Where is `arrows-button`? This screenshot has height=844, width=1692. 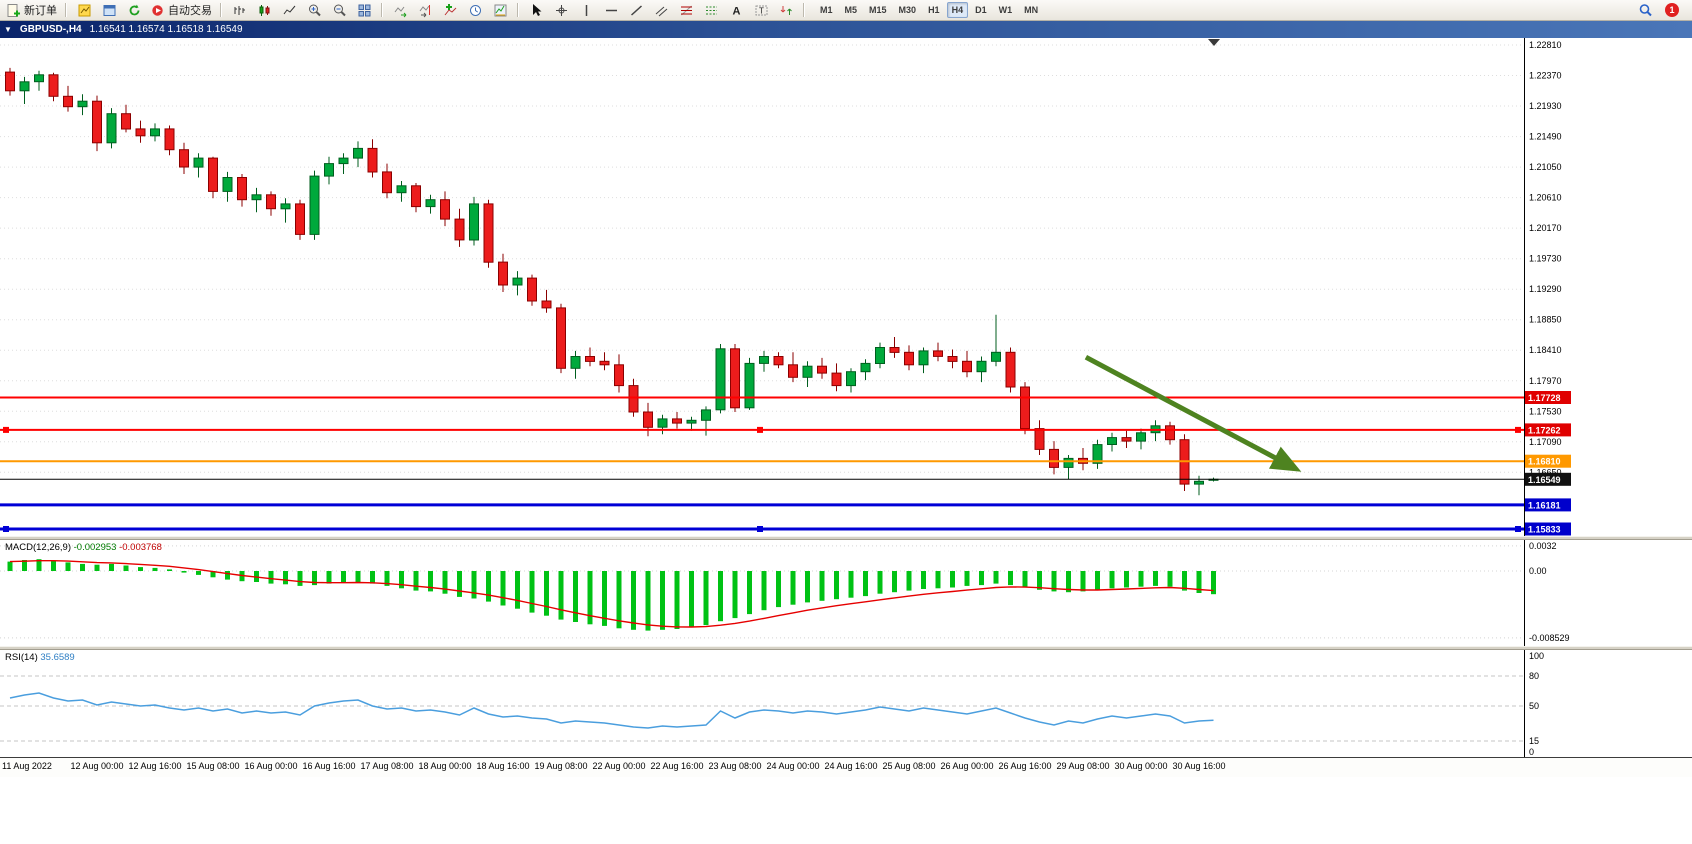
arrows-button is located at coordinates (786, 10).